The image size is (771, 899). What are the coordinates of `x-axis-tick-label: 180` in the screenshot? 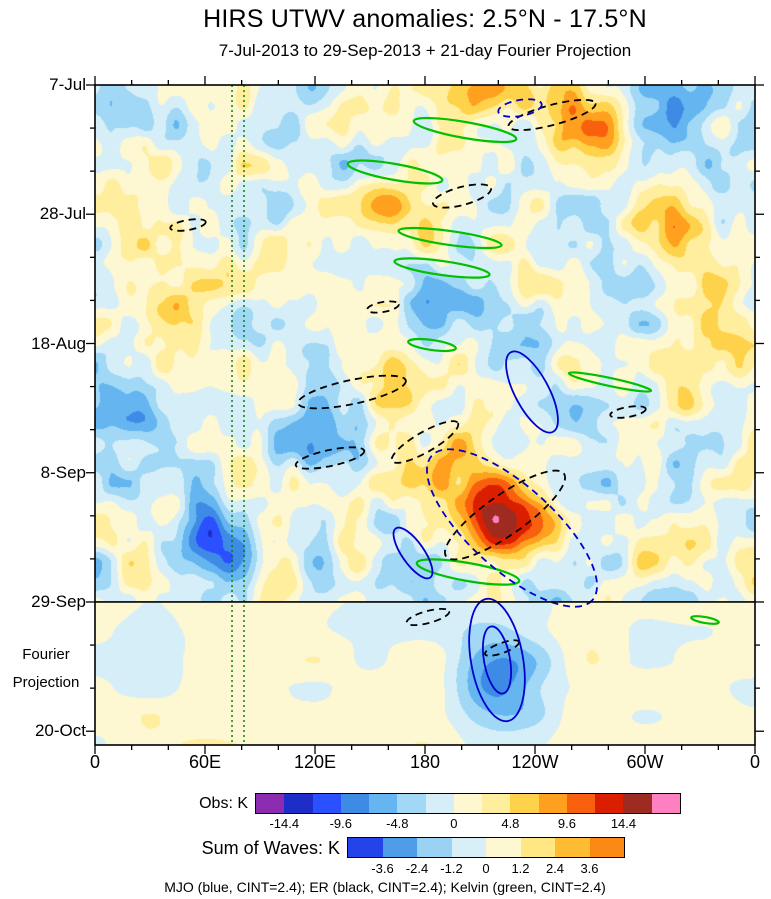 It's located at (425, 762).